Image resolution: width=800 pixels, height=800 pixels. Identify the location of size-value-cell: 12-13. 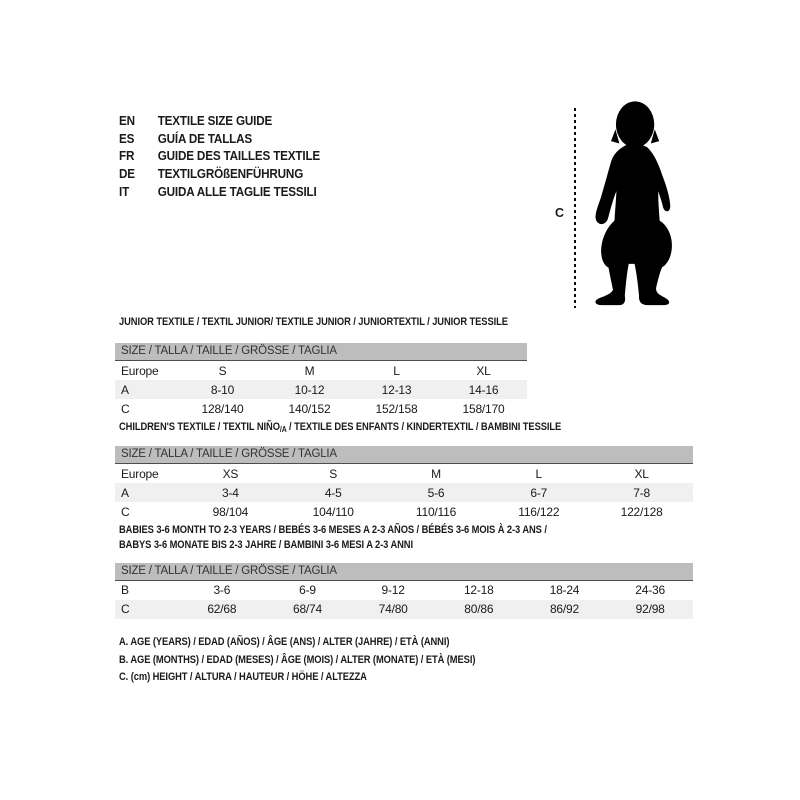
(396, 389).